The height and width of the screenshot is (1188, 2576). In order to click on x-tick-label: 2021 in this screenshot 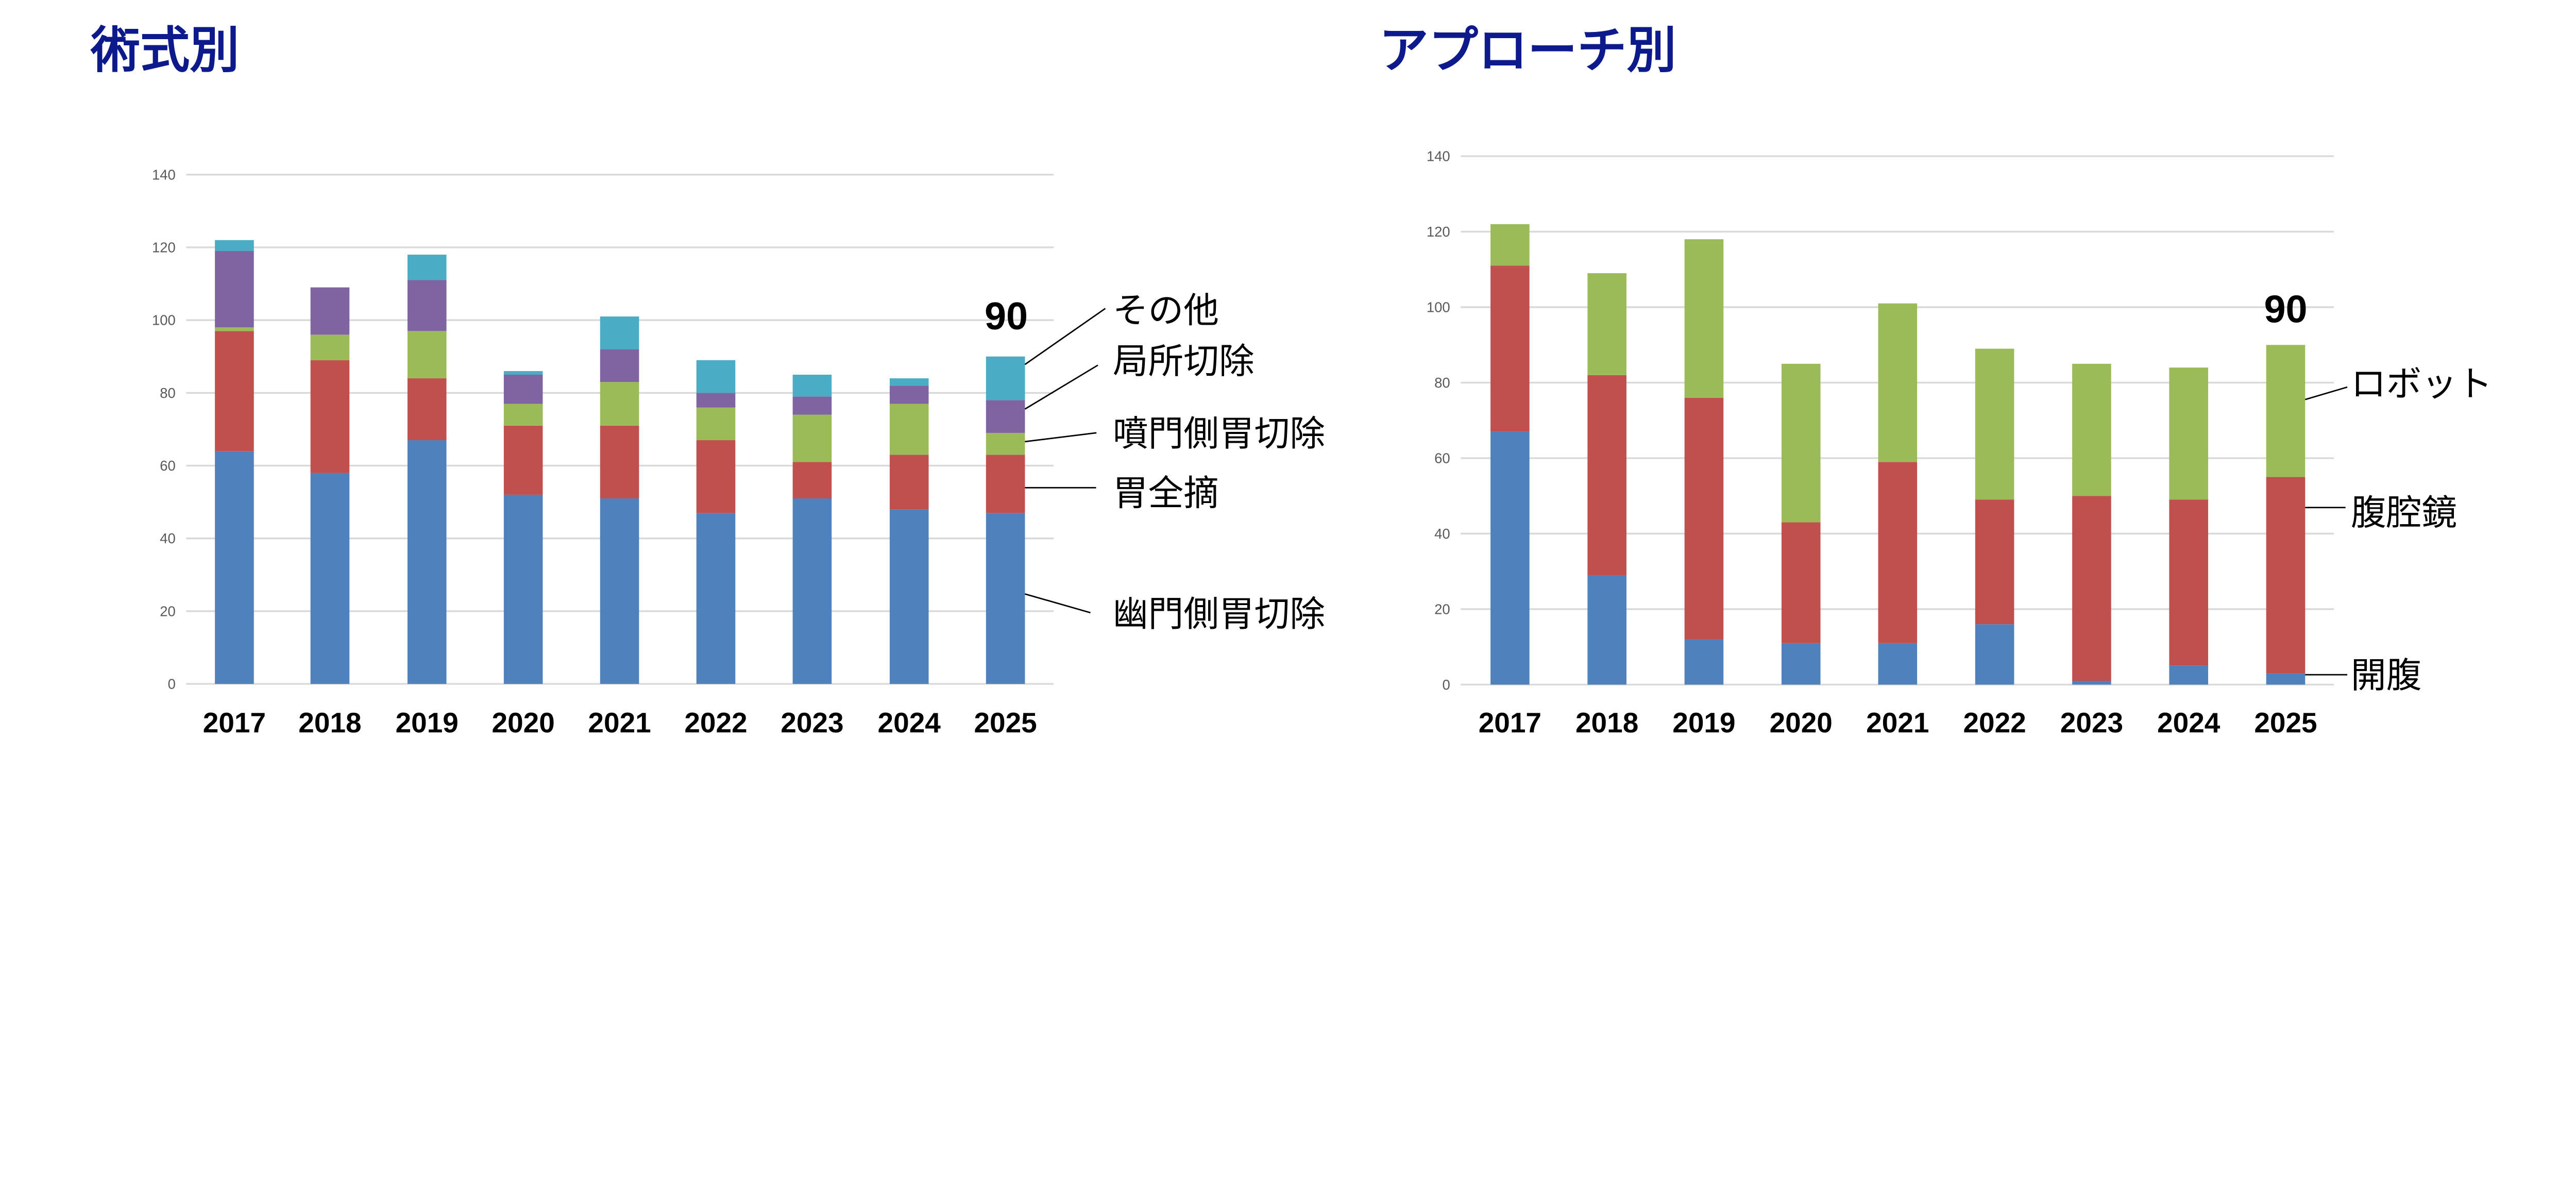, I will do `click(1897, 723)`.